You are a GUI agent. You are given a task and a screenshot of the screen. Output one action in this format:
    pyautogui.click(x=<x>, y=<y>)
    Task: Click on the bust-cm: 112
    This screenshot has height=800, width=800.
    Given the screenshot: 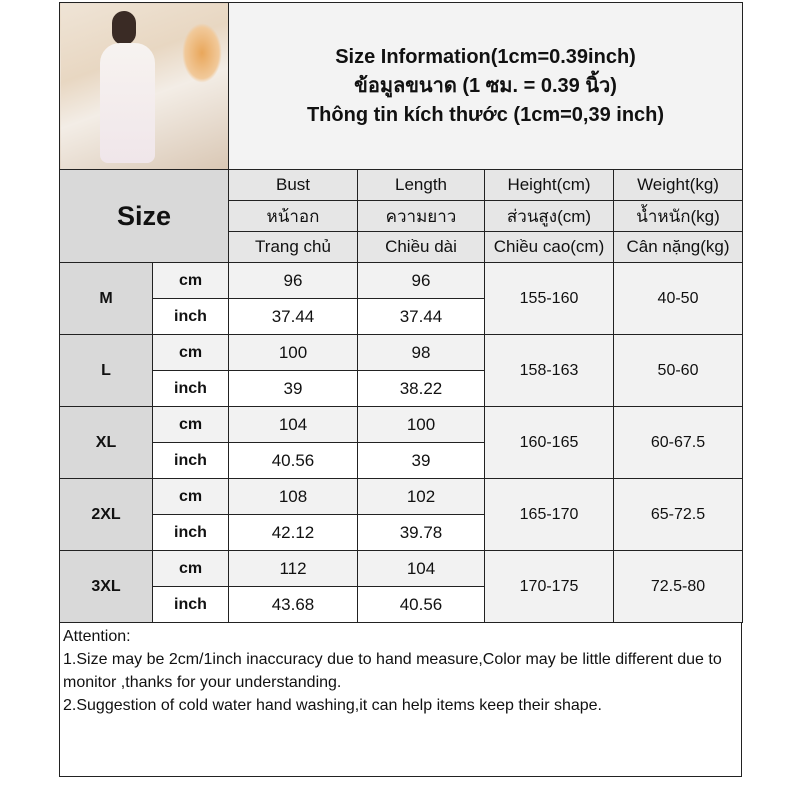 What is the action you would take?
    pyautogui.click(x=293, y=568)
    